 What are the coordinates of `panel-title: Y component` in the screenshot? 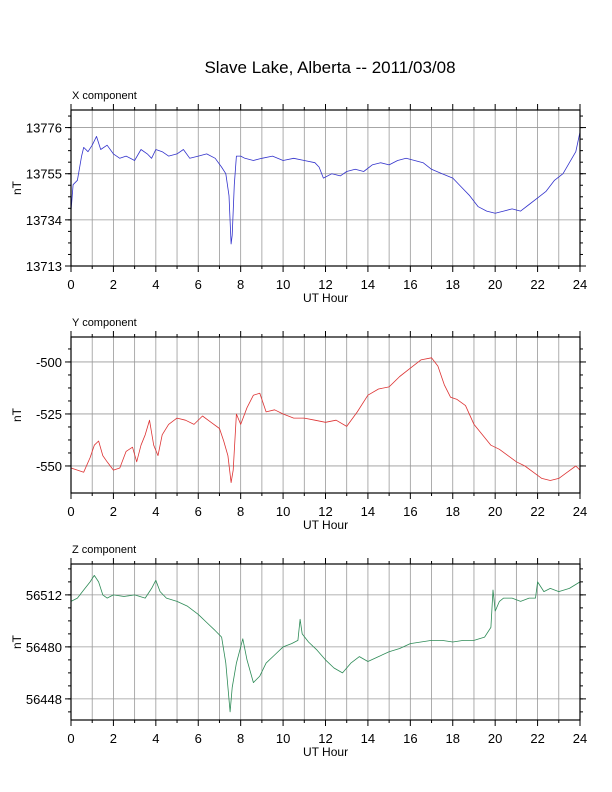 It's located at (104, 323).